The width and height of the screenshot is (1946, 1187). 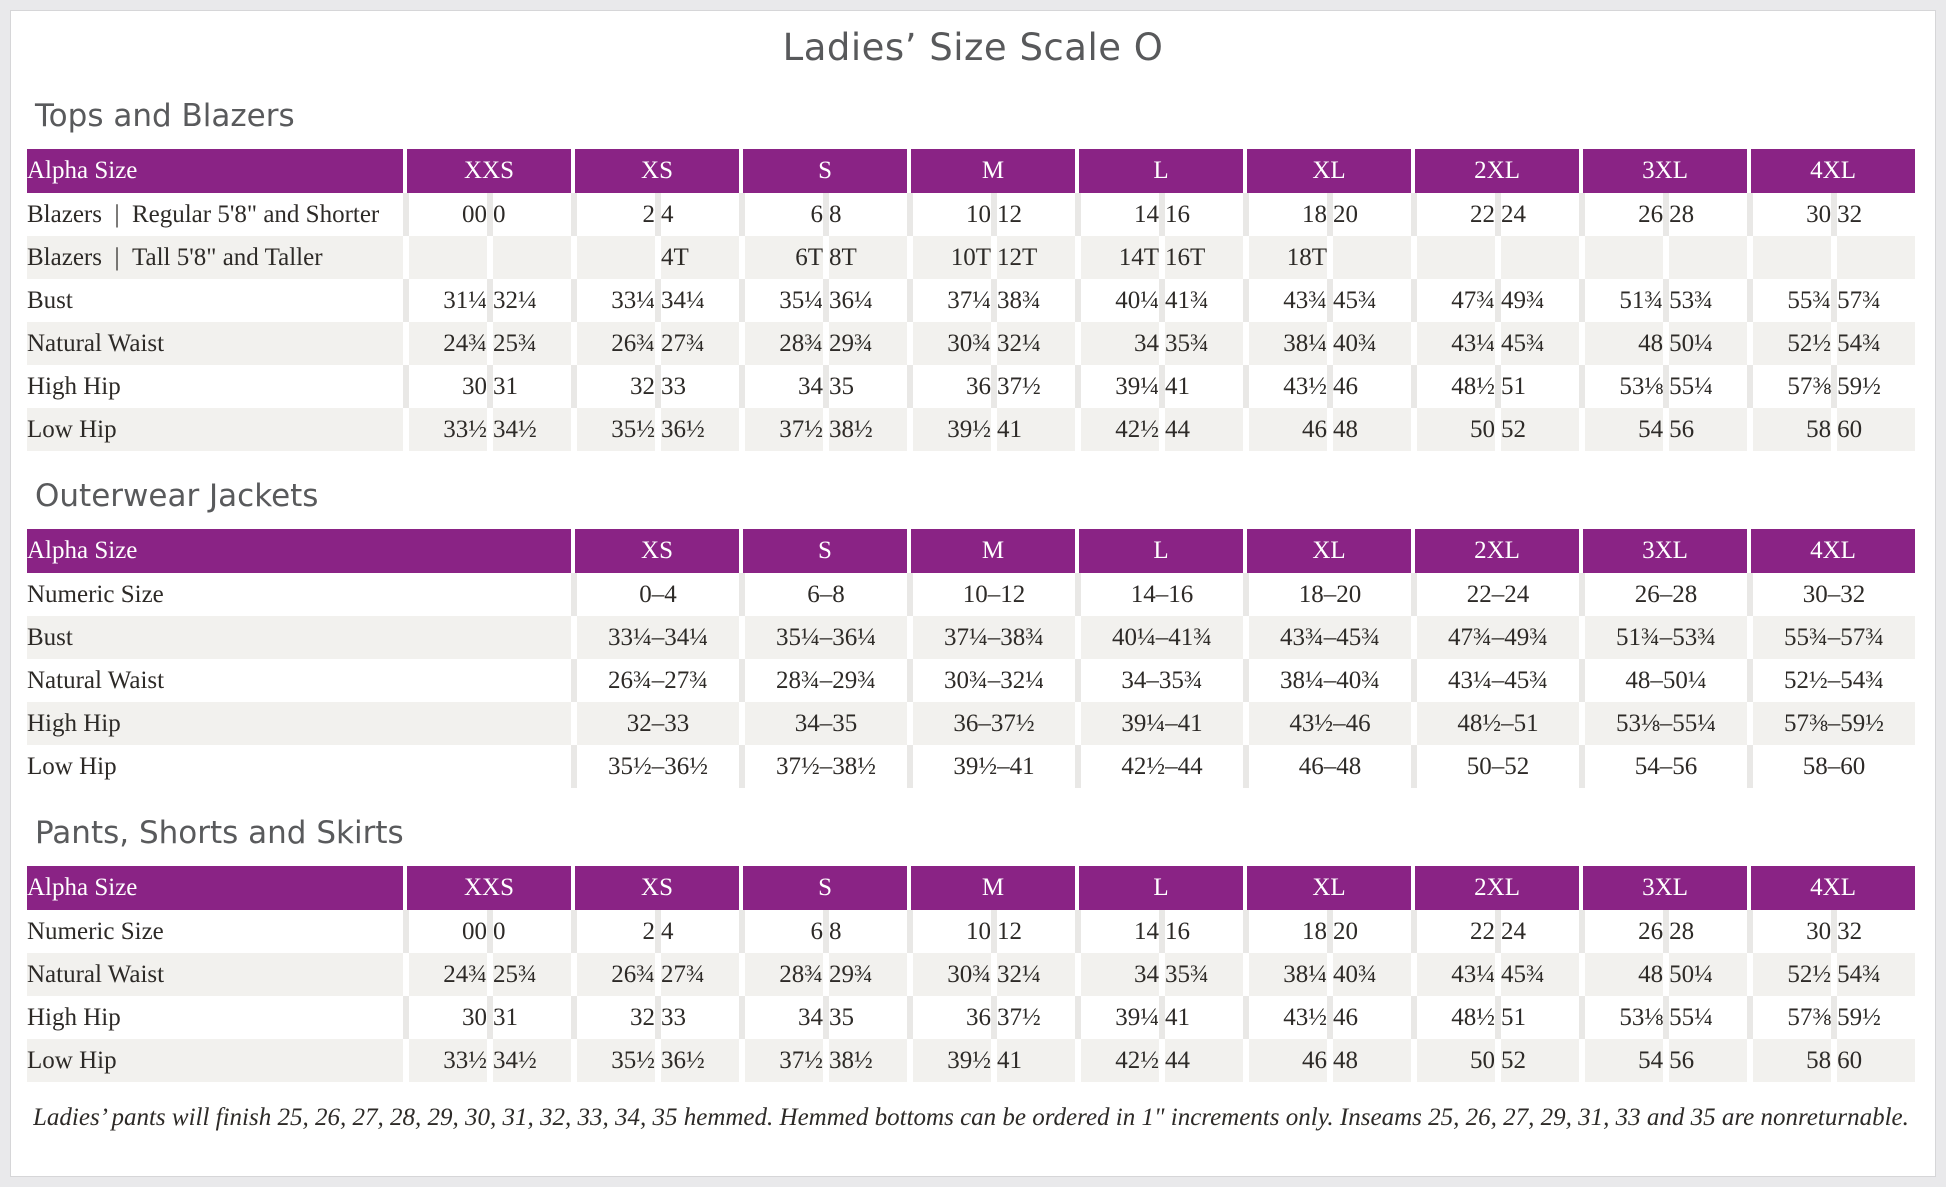 I want to click on value-cell: 38¼, so click(x=1285, y=344).